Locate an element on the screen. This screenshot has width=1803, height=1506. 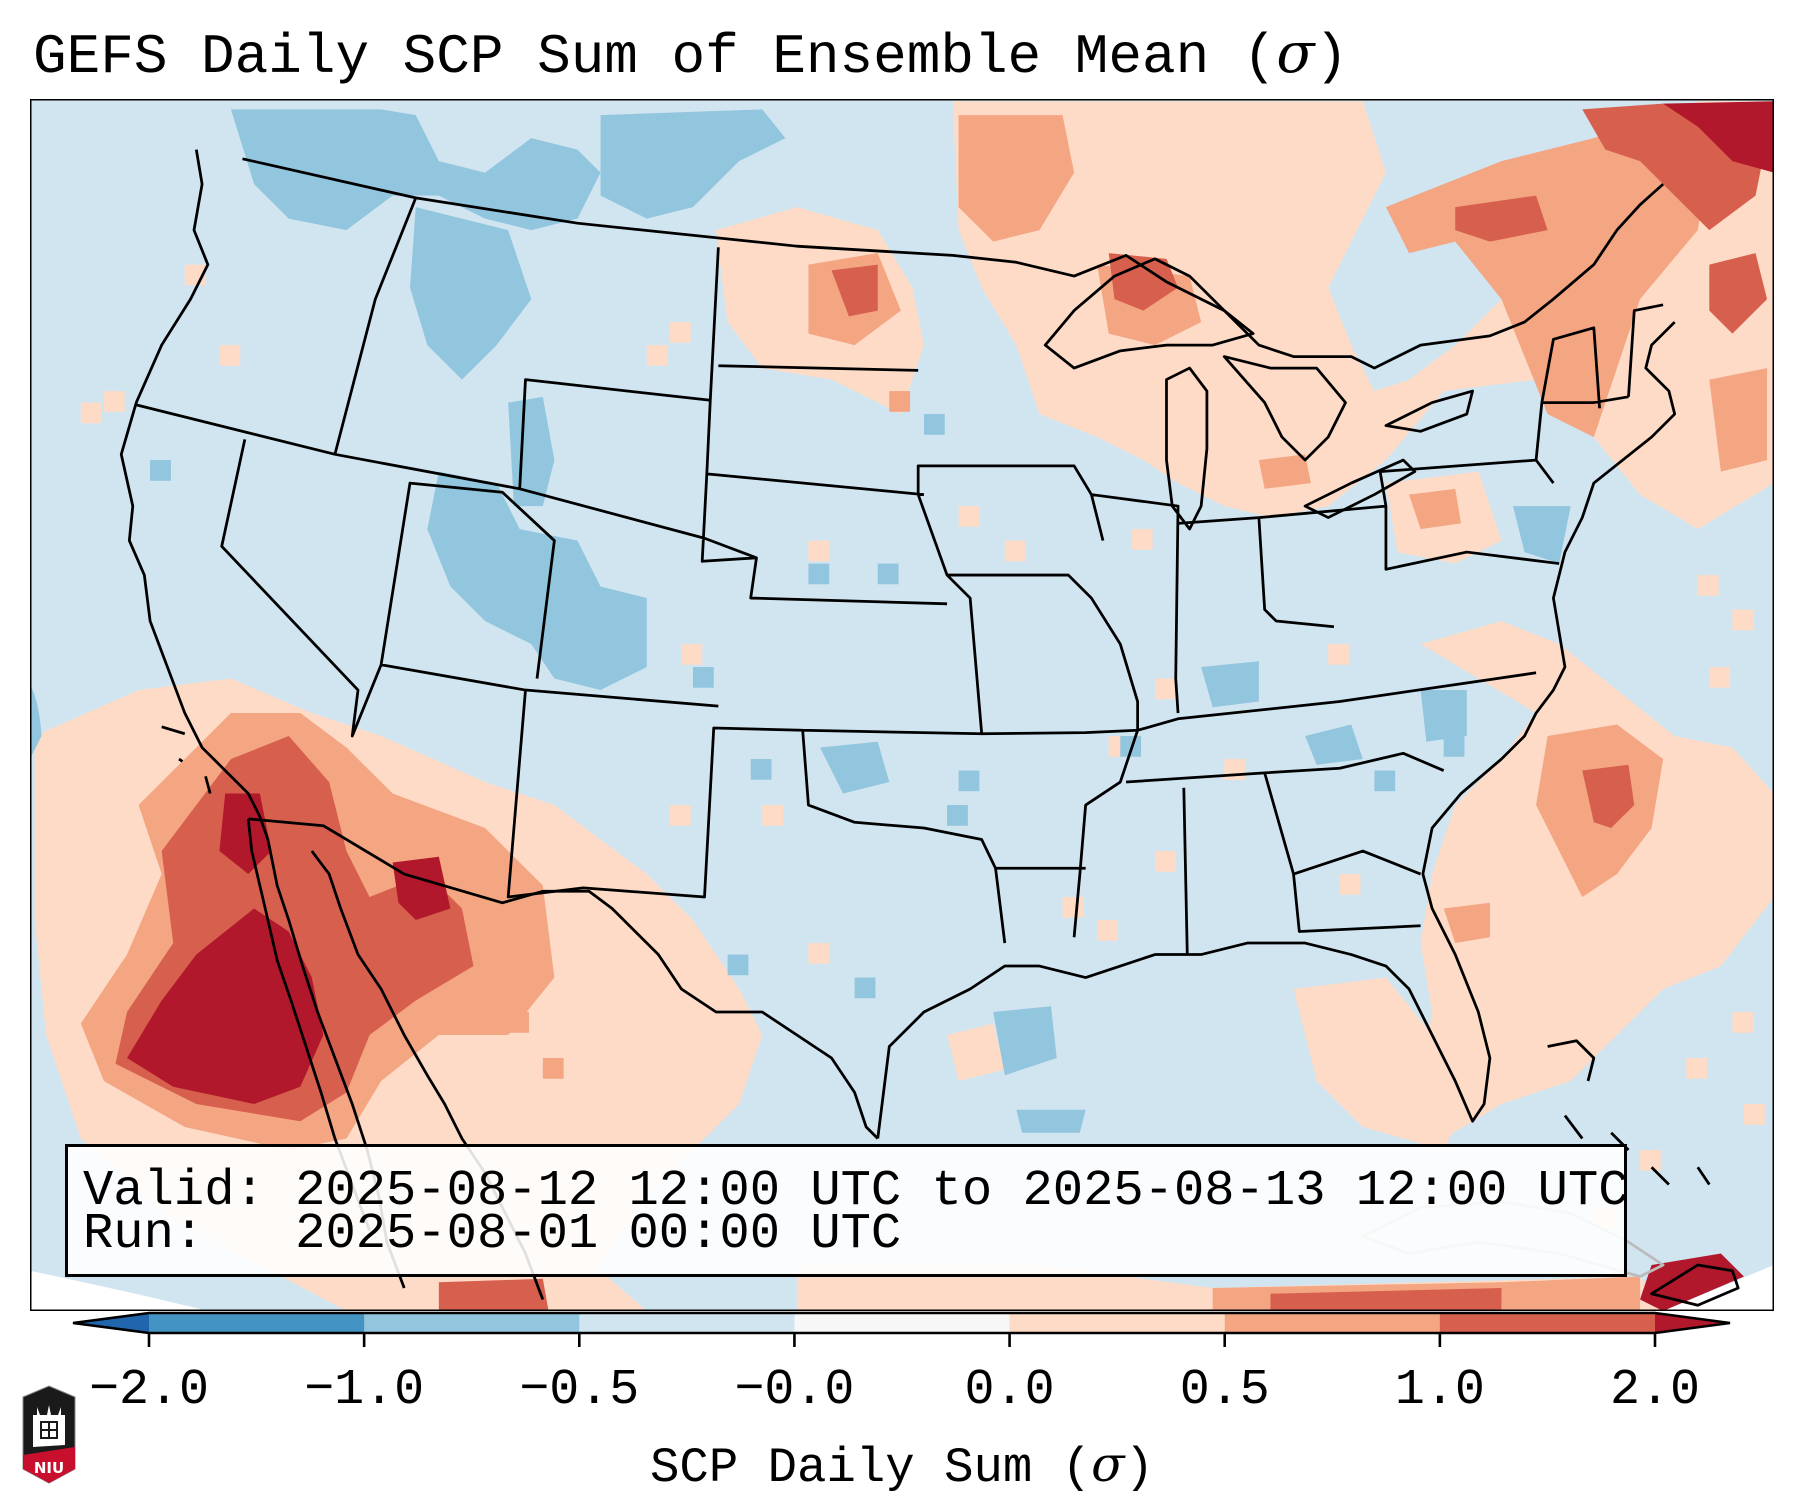
out-of-domain-se is located at coordinates (1718, 1288).